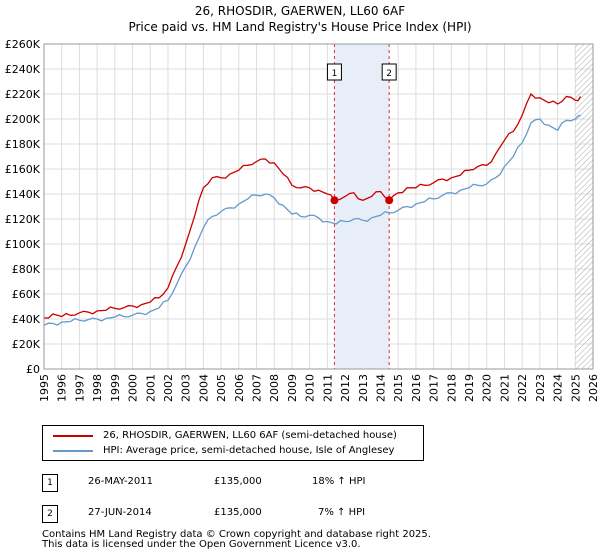 This screenshot has height=560, width=600. I want to click on sale-number-badge: 1, so click(50, 483).